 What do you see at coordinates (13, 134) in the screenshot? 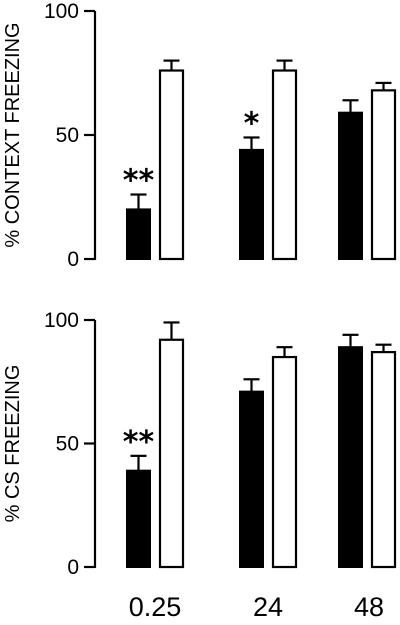
I see `y-axis-label: % CONTEXT FREEZING` at bounding box center [13, 134].